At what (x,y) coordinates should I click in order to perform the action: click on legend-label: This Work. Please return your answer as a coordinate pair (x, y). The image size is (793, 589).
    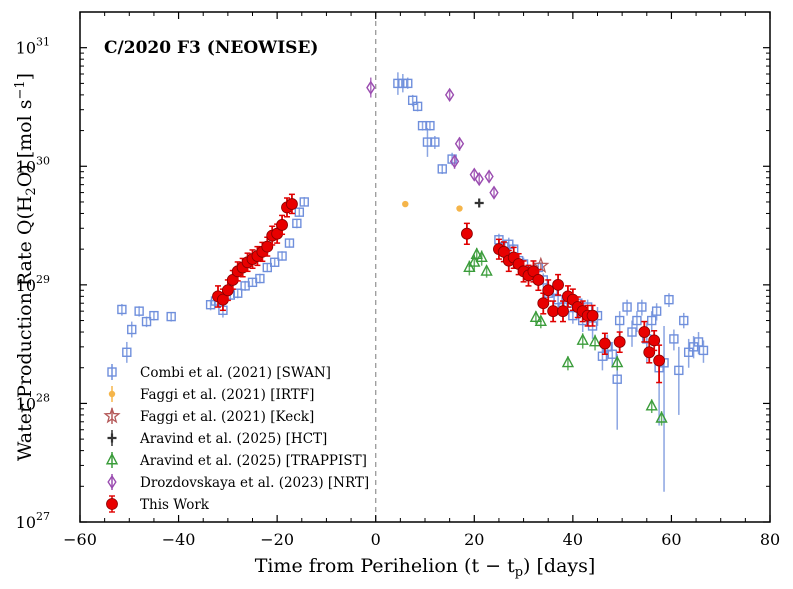
    Looking at the image, I should click on (175, 505).